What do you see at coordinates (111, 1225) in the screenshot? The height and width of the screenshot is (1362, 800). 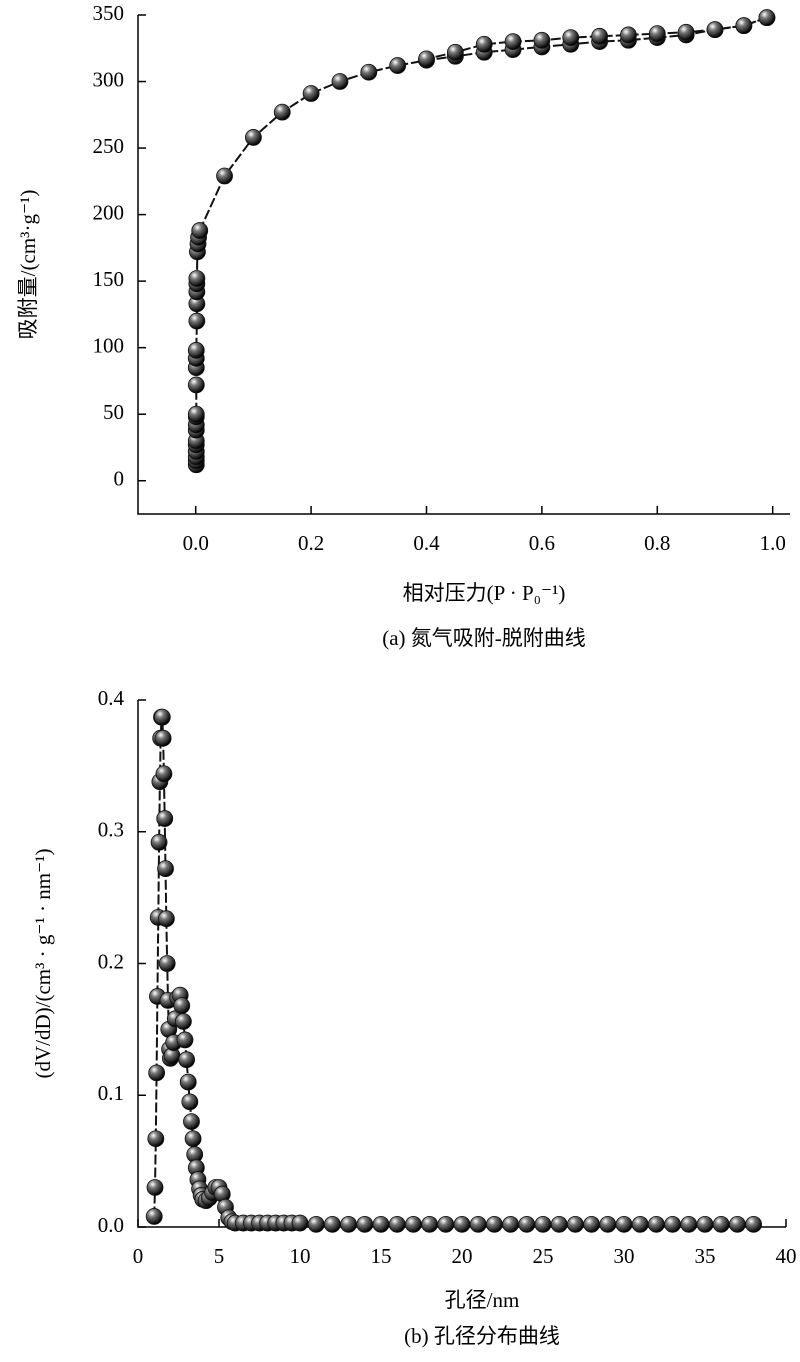 I see `y-tick-label: 0.0` at bounding box center [111, 1225].